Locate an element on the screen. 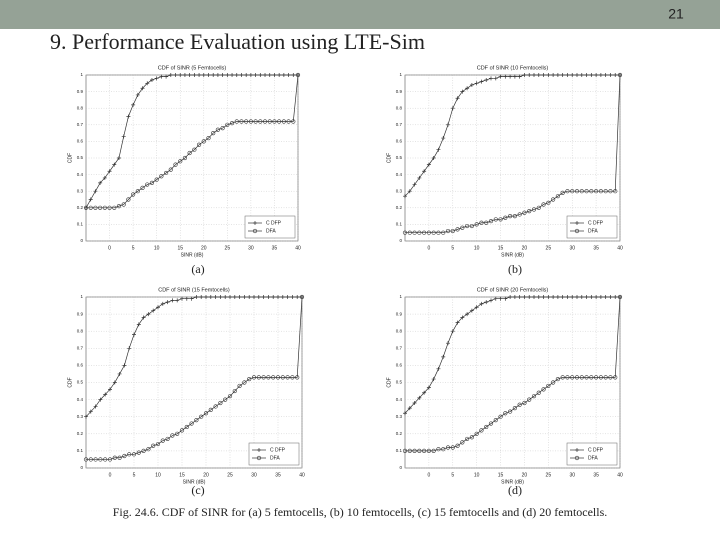 The height and width of the screenshot is (540, 720). y-tick-label: 0.3 is located at coordinates (399, 190).